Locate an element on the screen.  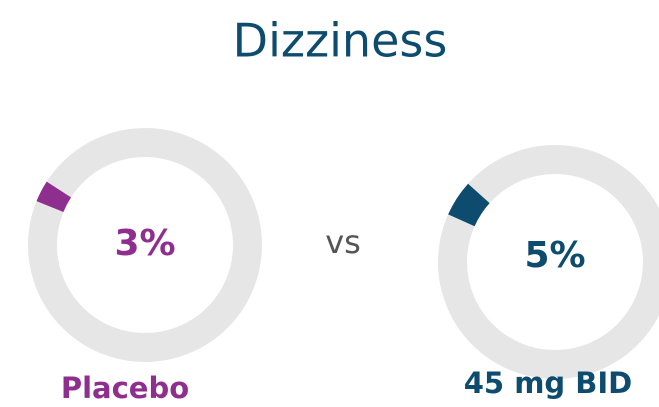
title: Dizziness is located at coordinates (340, 41).